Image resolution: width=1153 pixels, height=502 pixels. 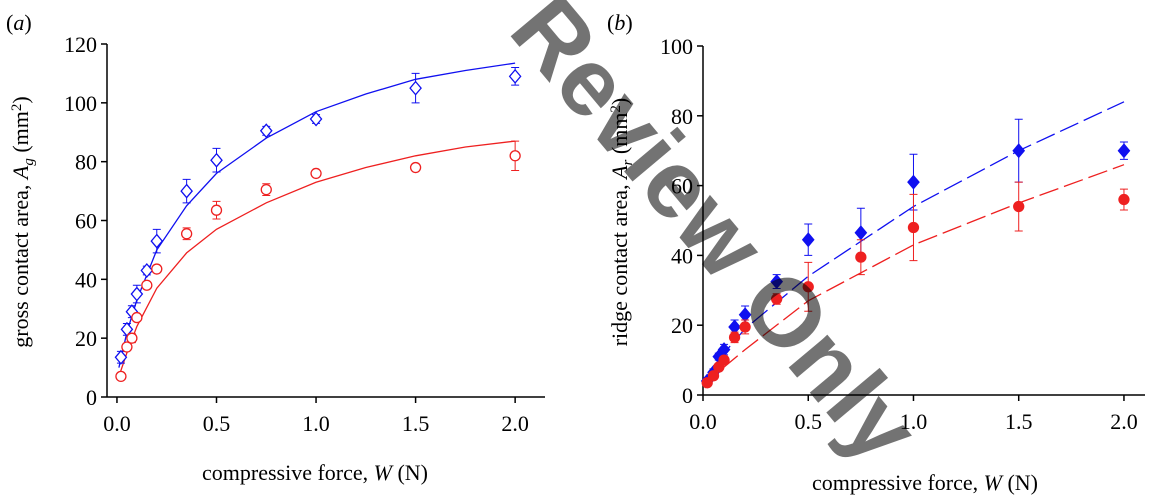 I want to click on panel-label: (a), so click(x=19, y=22).